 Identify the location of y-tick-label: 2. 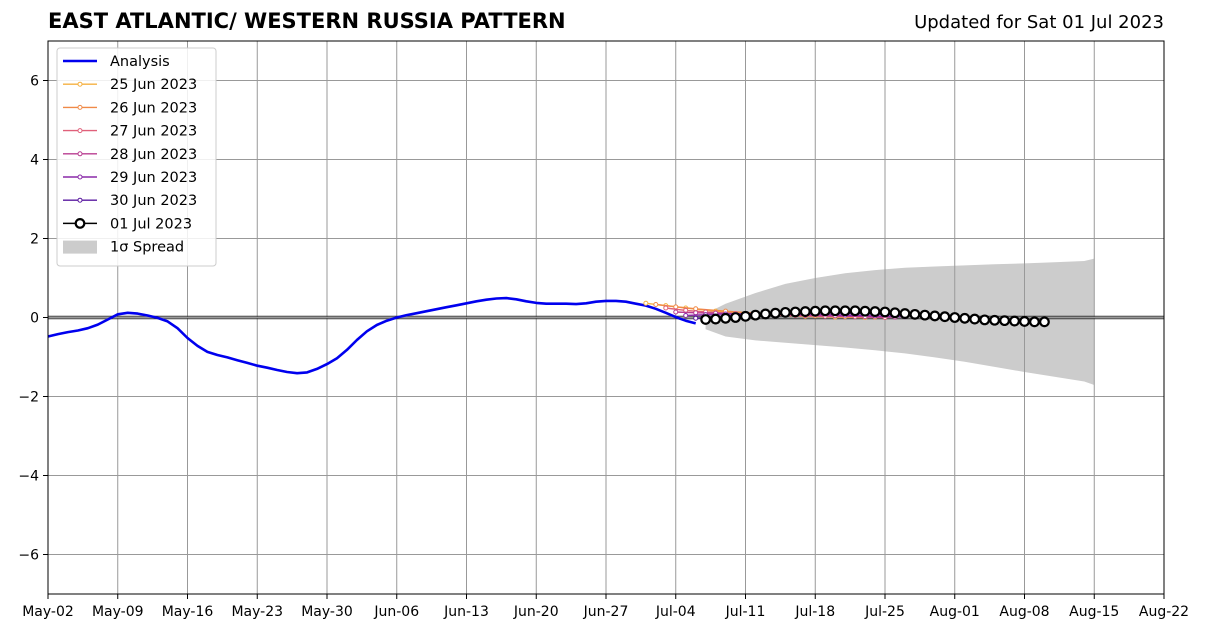
(34, 240).